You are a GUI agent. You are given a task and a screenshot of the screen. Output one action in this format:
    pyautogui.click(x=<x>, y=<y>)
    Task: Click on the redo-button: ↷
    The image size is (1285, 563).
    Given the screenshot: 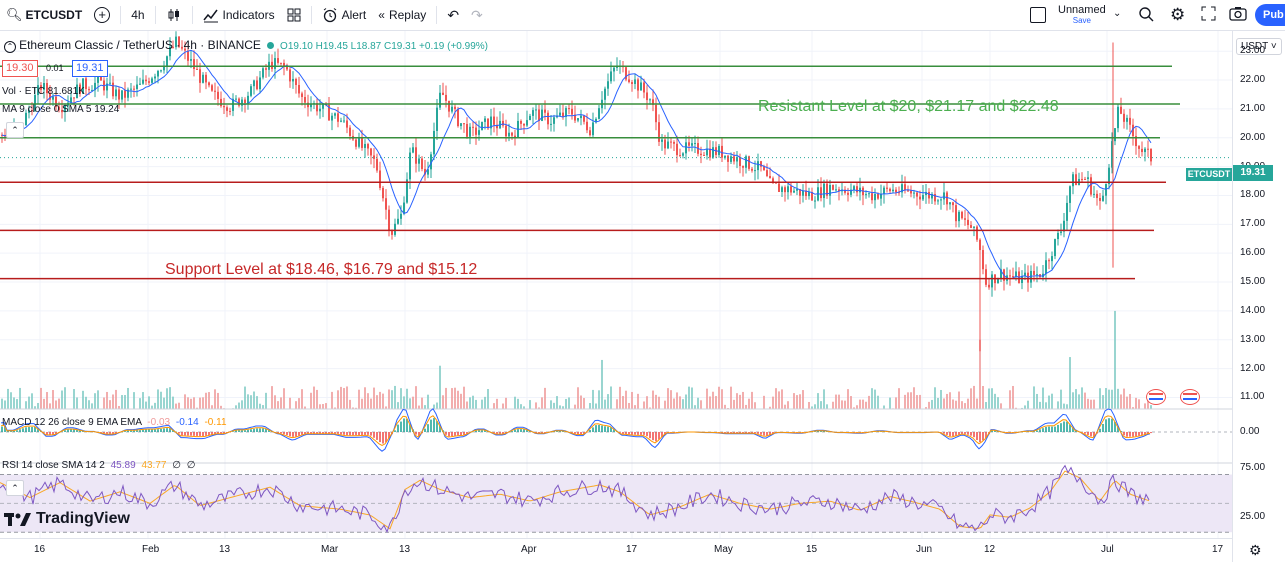 What is the action you would take?
    pyautogui.click(x=477, y=15)
    